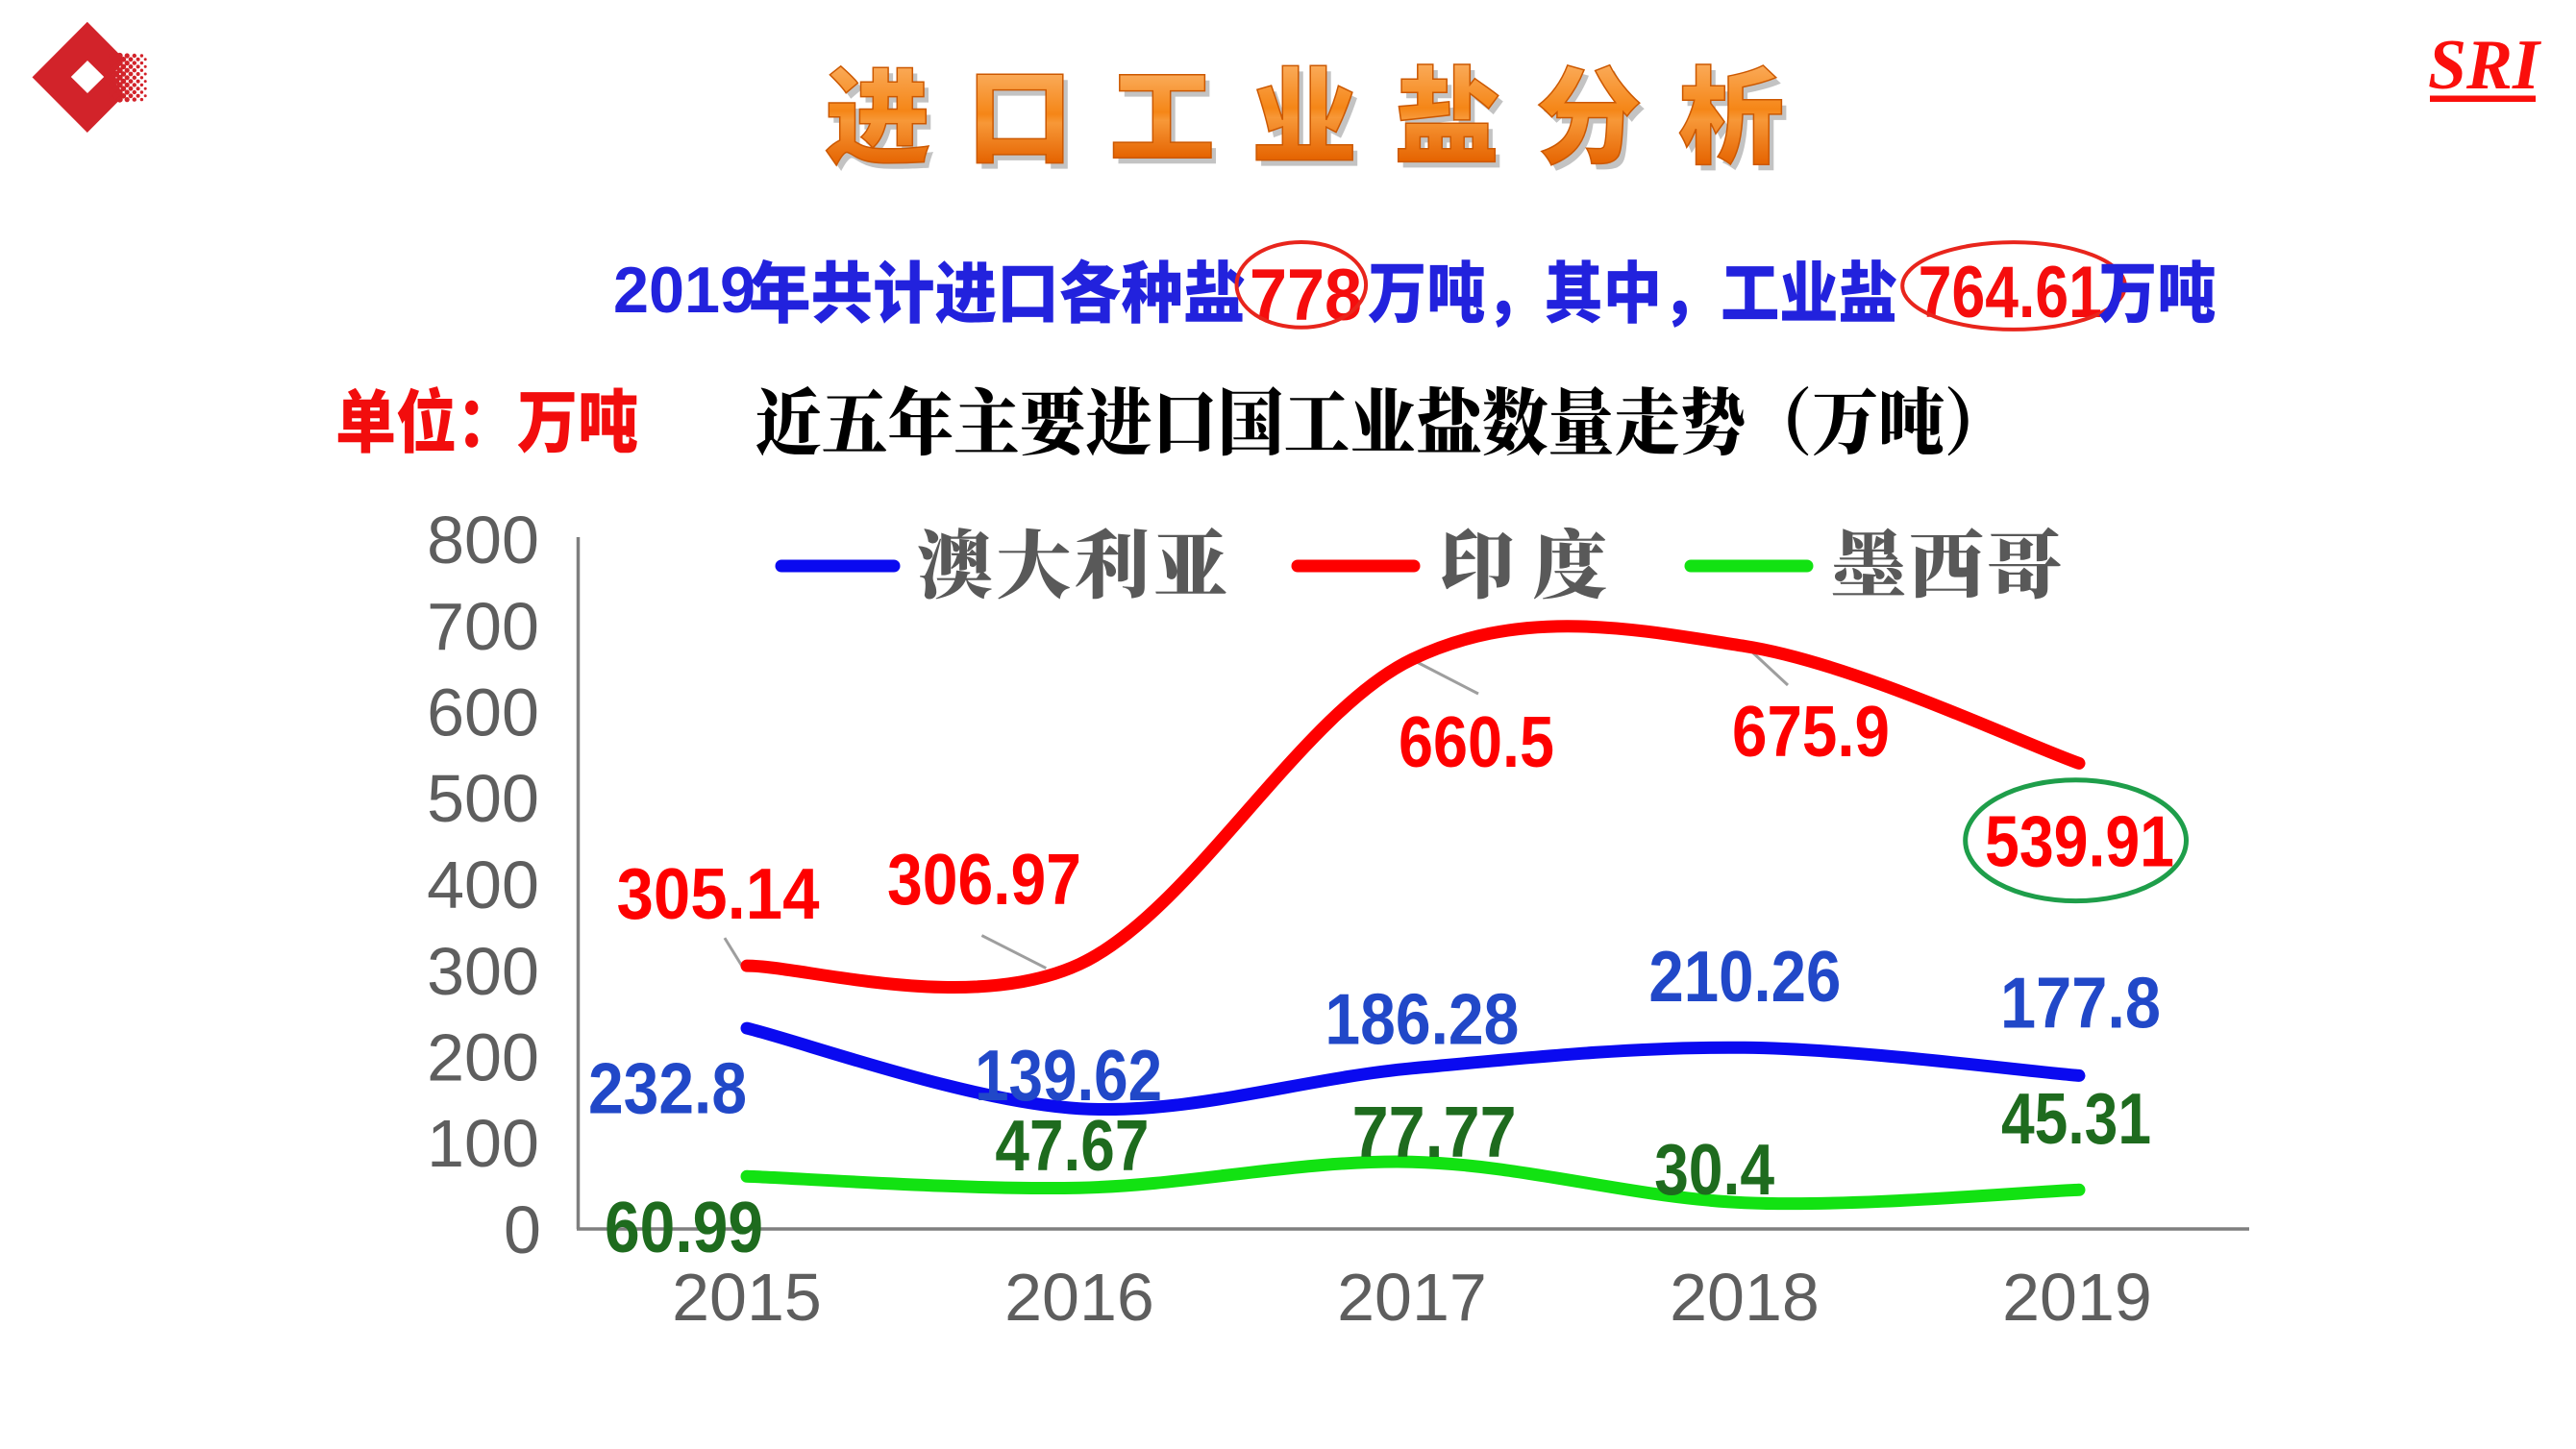 This screenshot has width=2576, height=1449. I want to click on svg-text: 186.28, so click(1422, 1018).